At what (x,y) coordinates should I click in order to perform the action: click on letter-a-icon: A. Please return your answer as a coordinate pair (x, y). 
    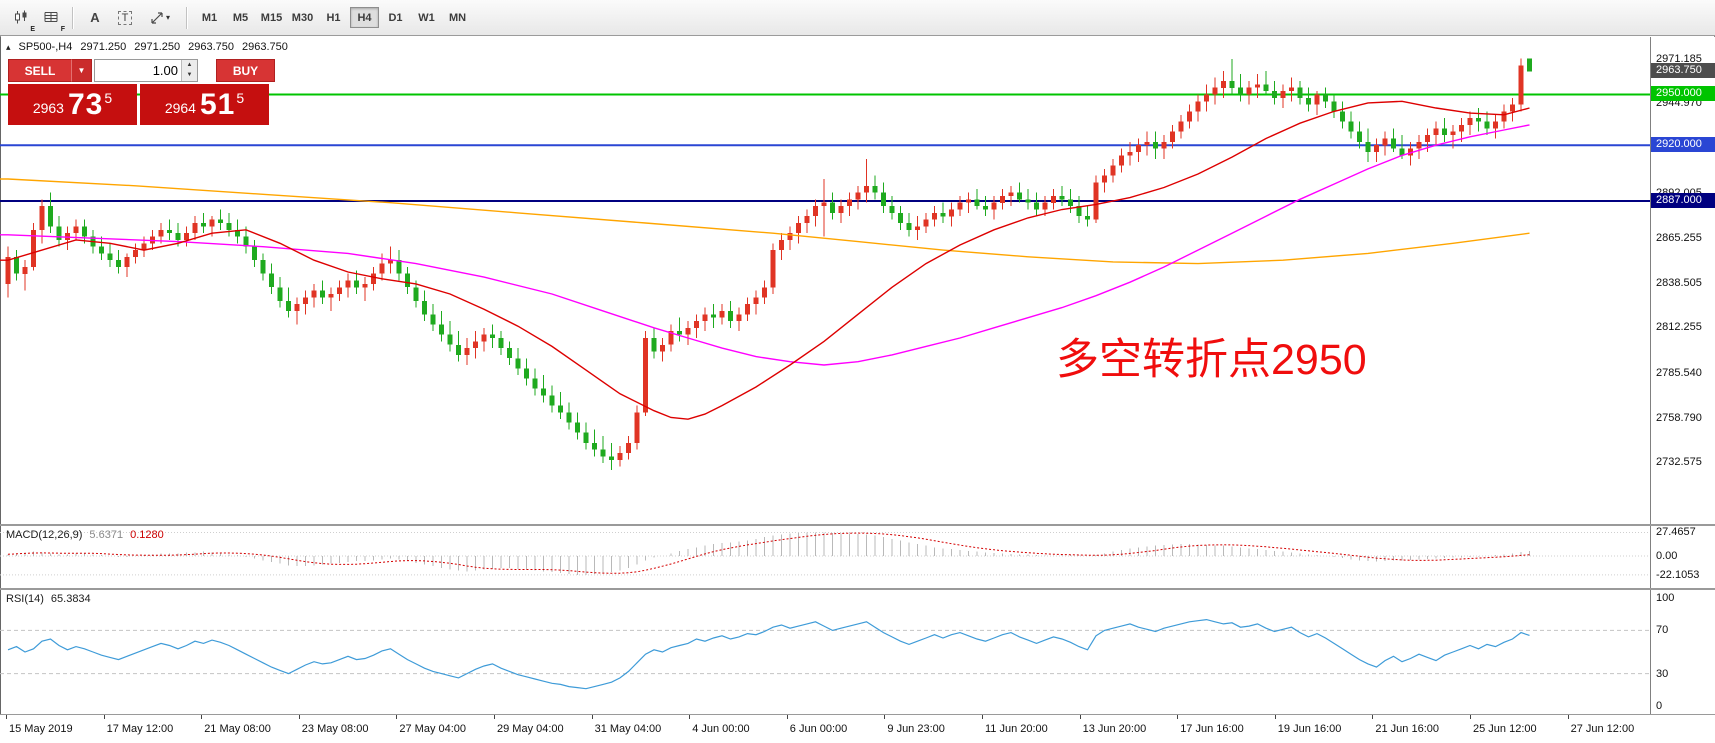
    Looking at the image, I should click on (95, 17).